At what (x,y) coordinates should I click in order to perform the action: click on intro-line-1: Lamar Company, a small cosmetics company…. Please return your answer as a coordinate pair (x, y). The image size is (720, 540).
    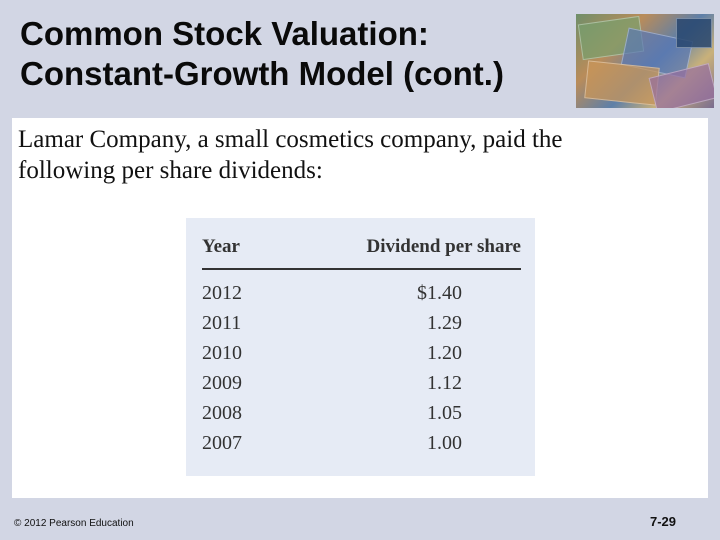
    Looking at the image, I should click on (290, 139).